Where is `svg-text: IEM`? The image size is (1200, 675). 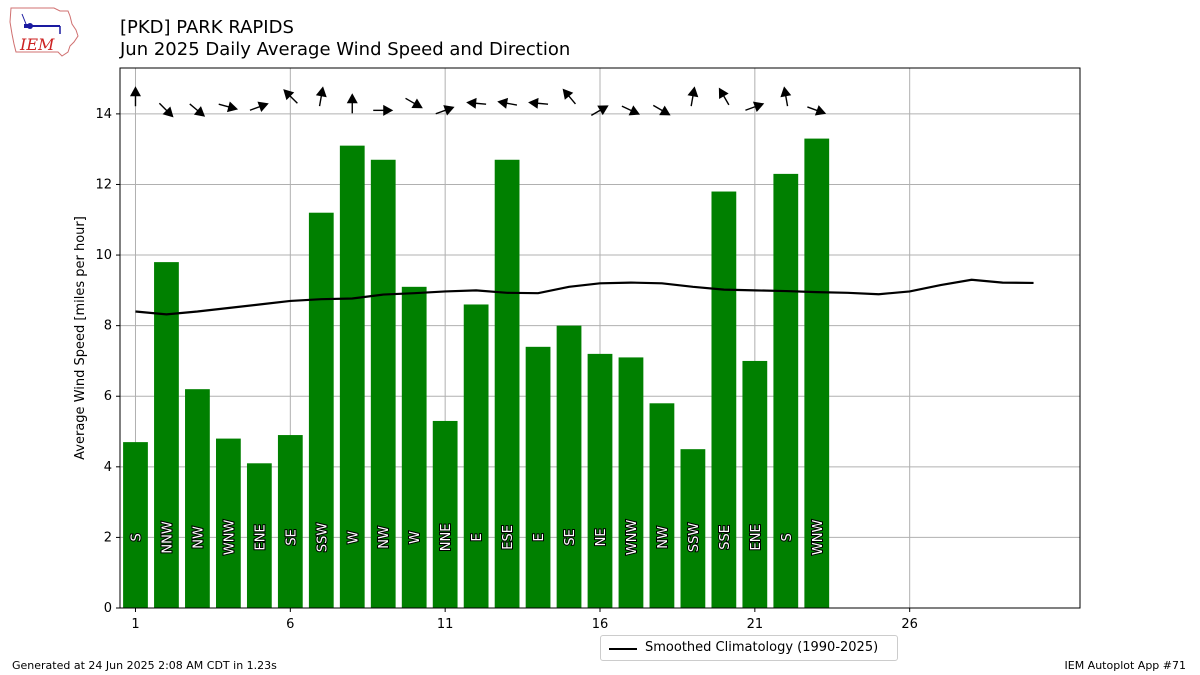 svg-text: IEM is located at coordinates (37, 44).